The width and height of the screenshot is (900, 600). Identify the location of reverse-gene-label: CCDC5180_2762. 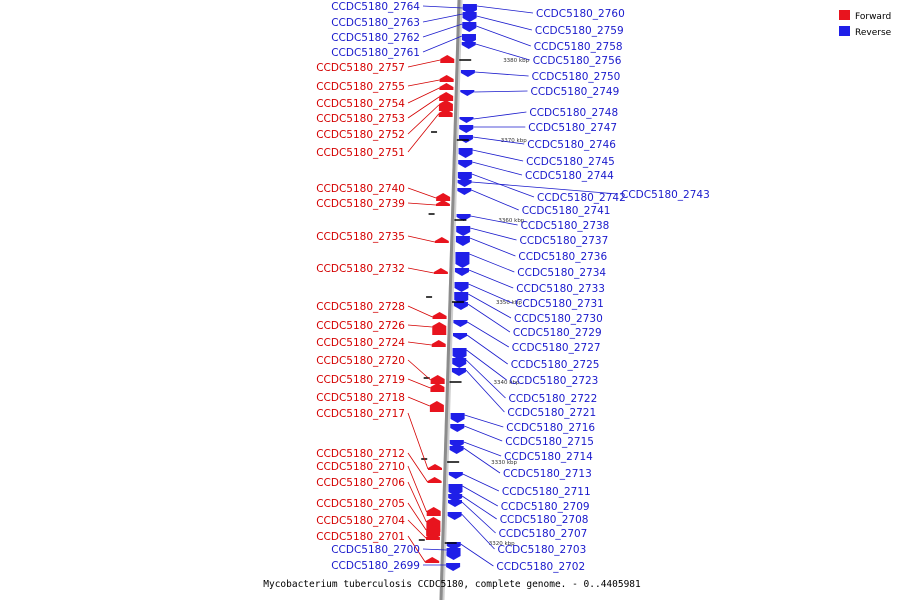
(375, 38).